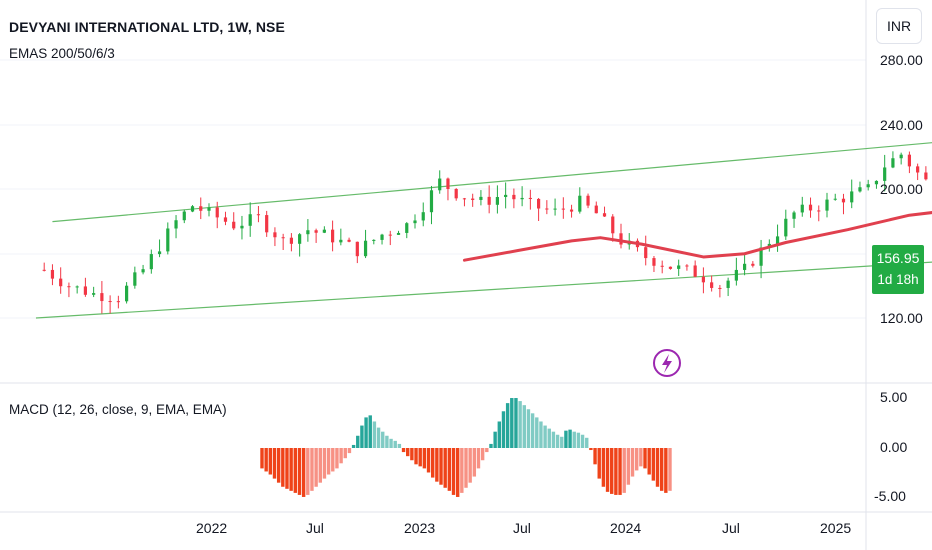 This screenshot has width=932, height=550. I want to click on price-tick-240: 240.00, so click(901, 125).